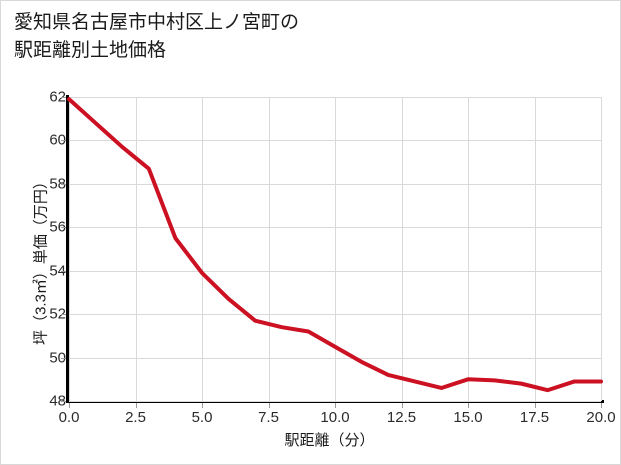  What do you see at coordinates (57, 271) in the screenshot?
I see `y-axis-tick-label: 54` at bounding box center [57, 271].